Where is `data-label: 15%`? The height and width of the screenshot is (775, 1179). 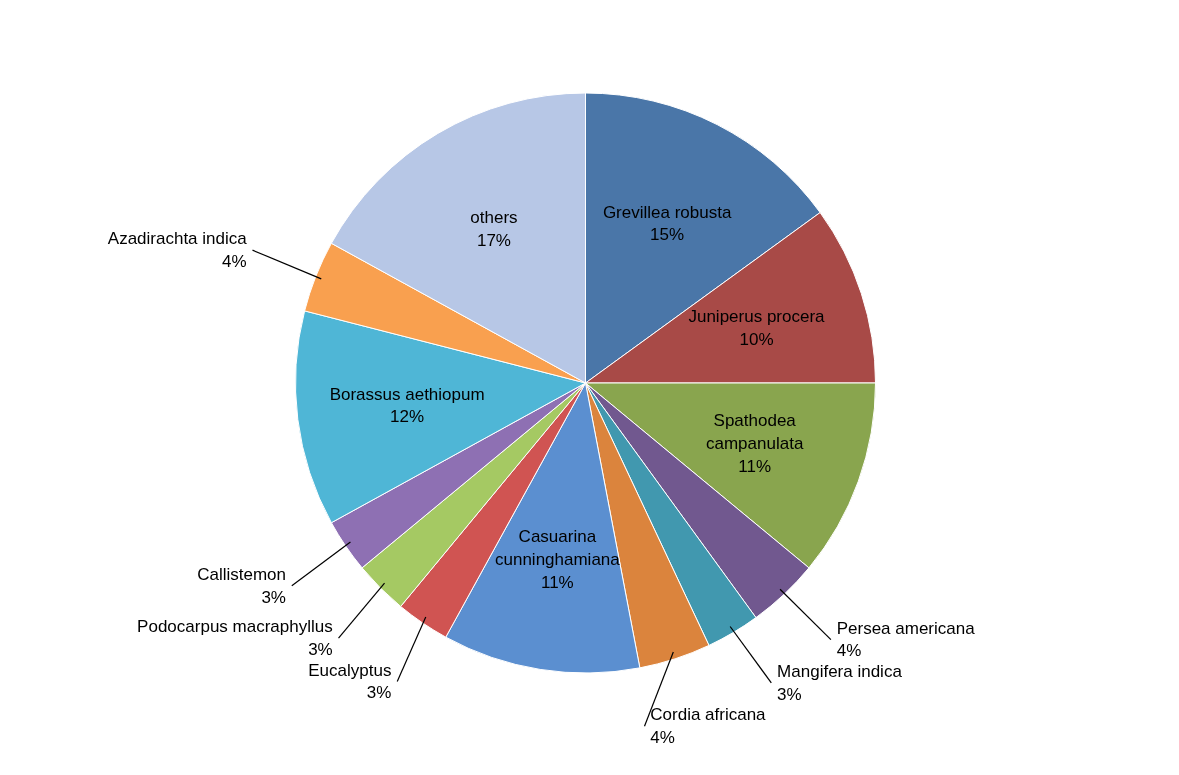
data-label: 15% is located at coordinates (667, 235).